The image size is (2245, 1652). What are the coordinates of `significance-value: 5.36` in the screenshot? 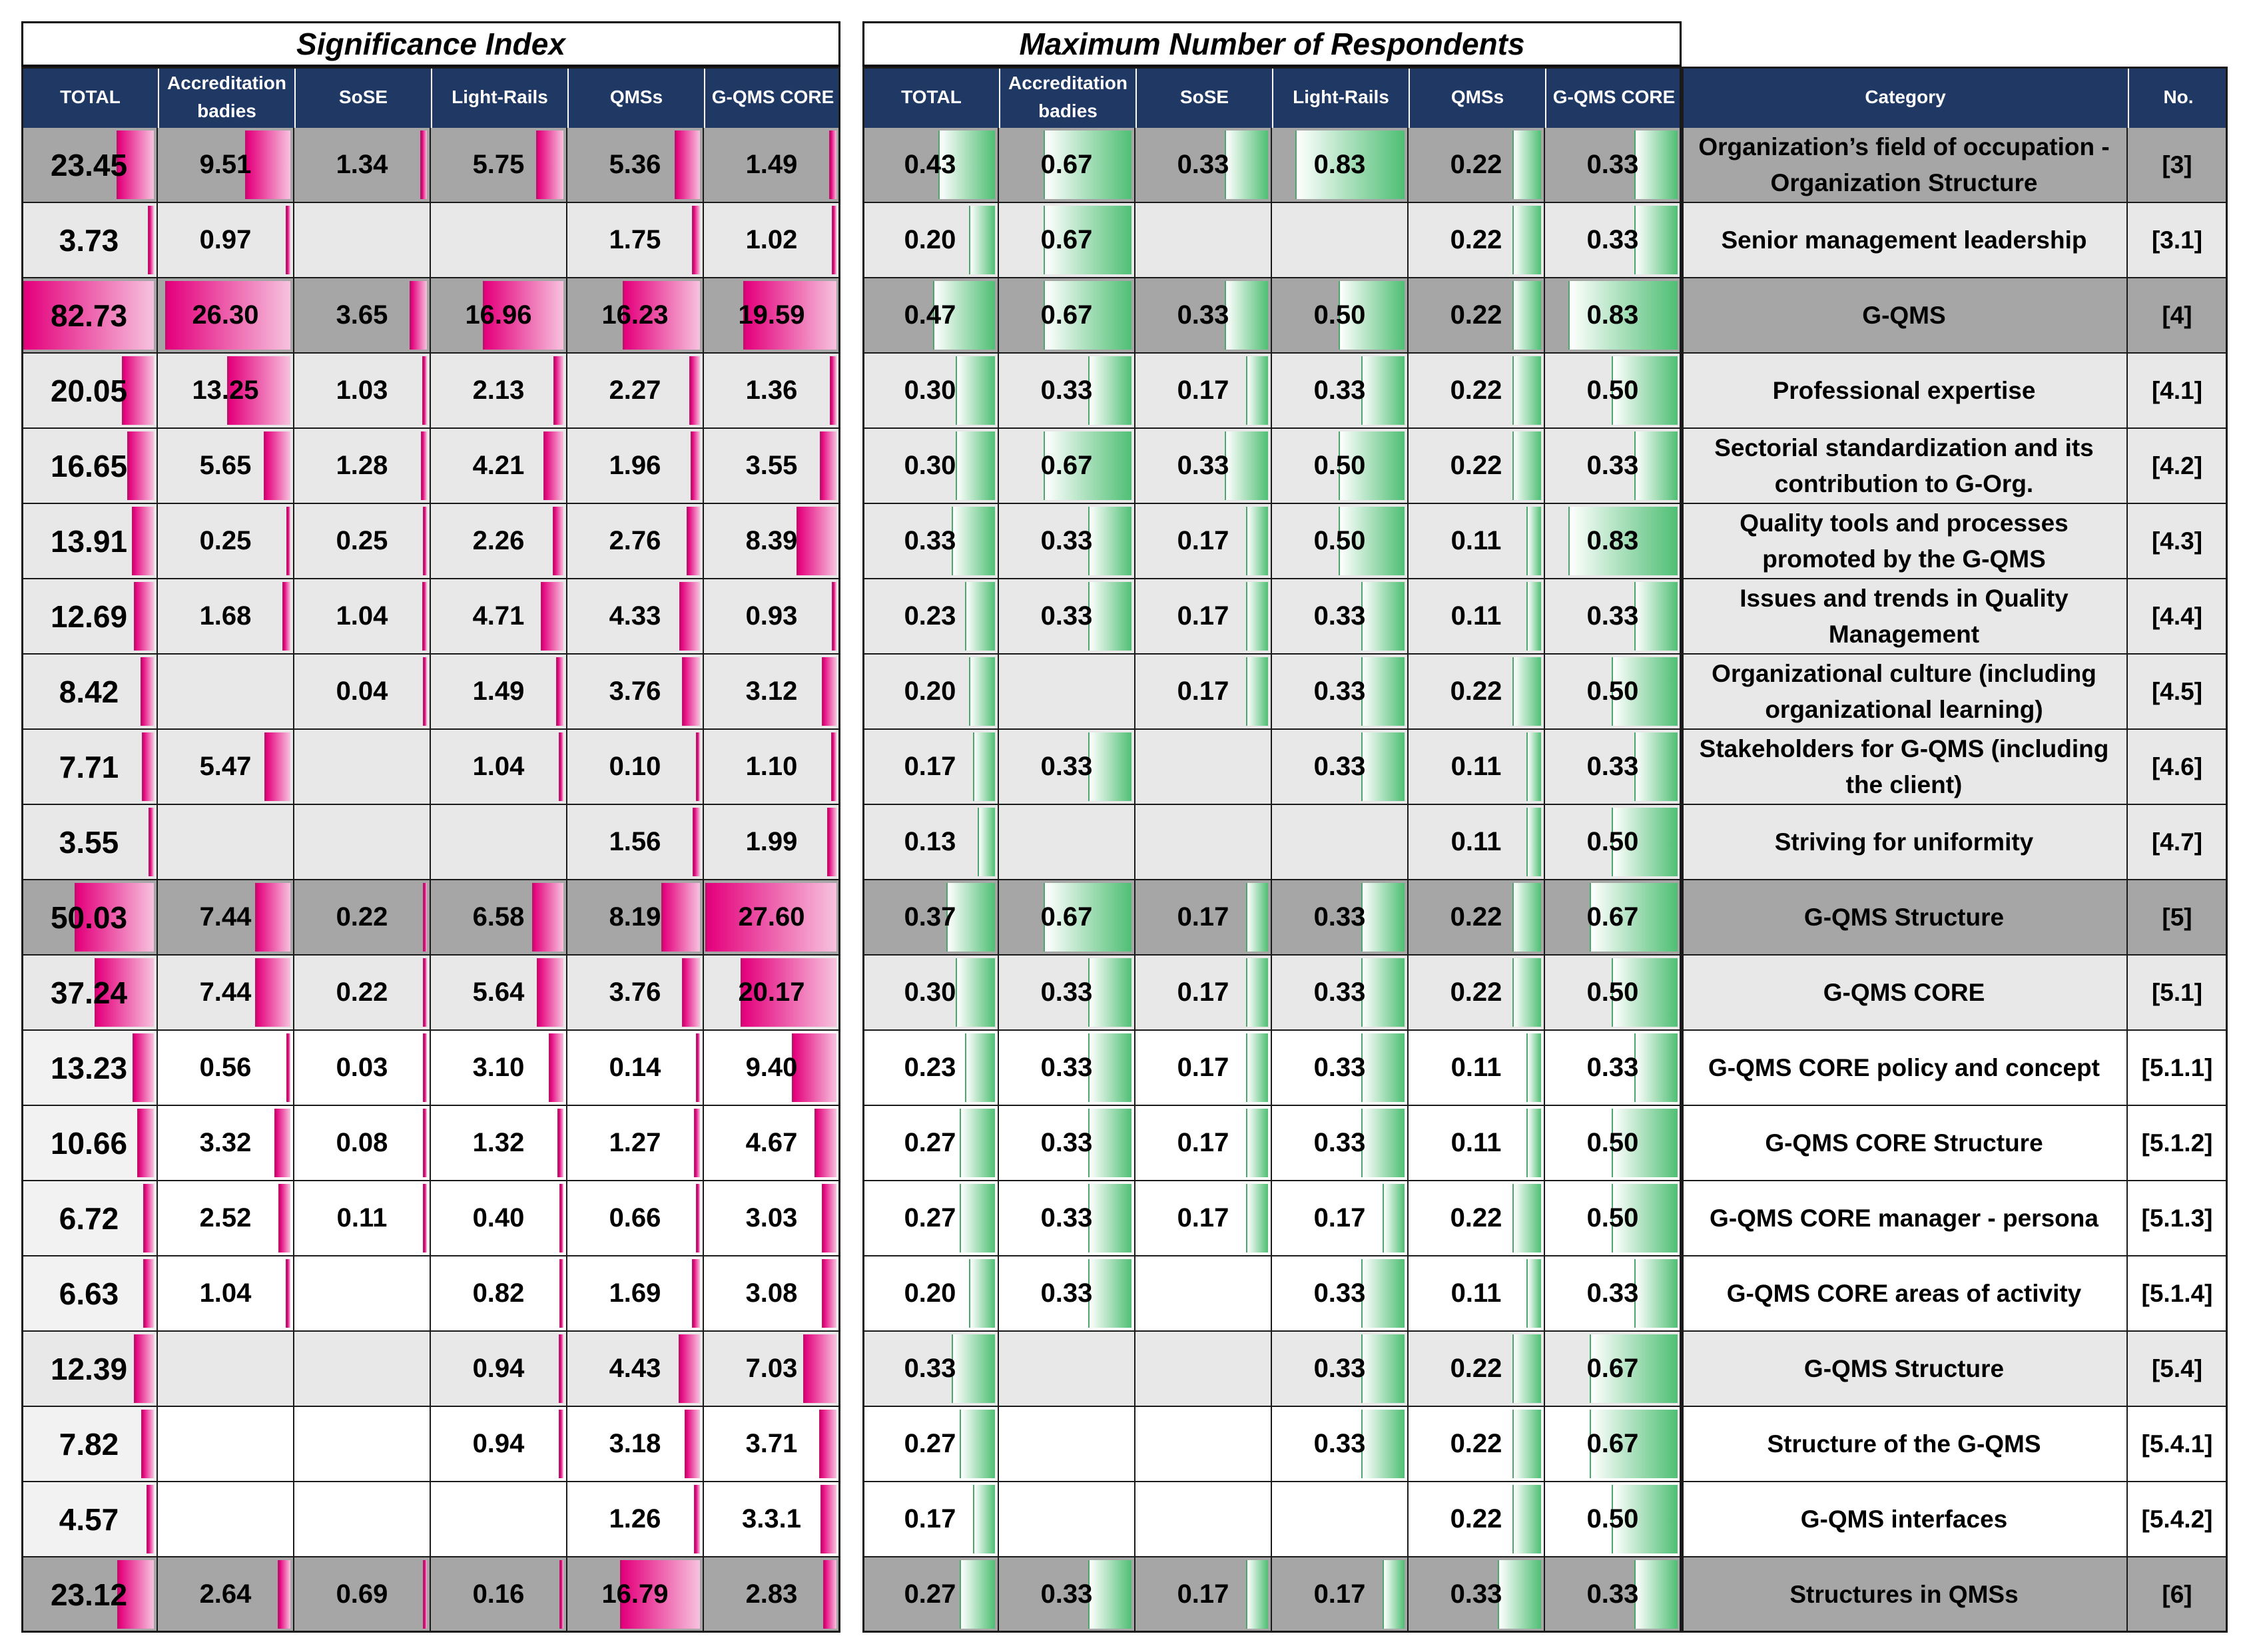 It's located at (635, 164).